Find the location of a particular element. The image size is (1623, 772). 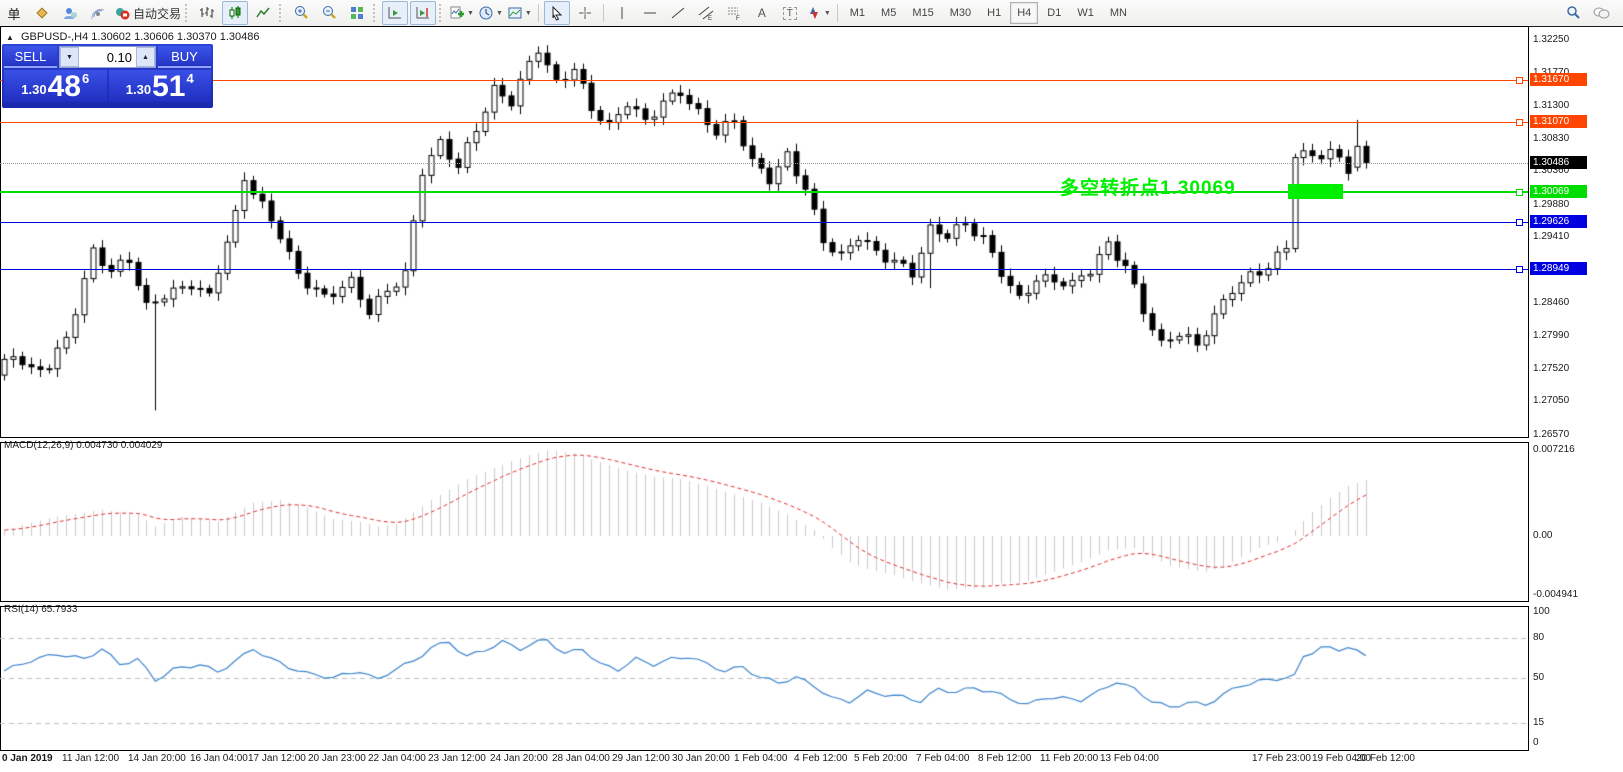

profile-button is located at coordinates (70, 13).